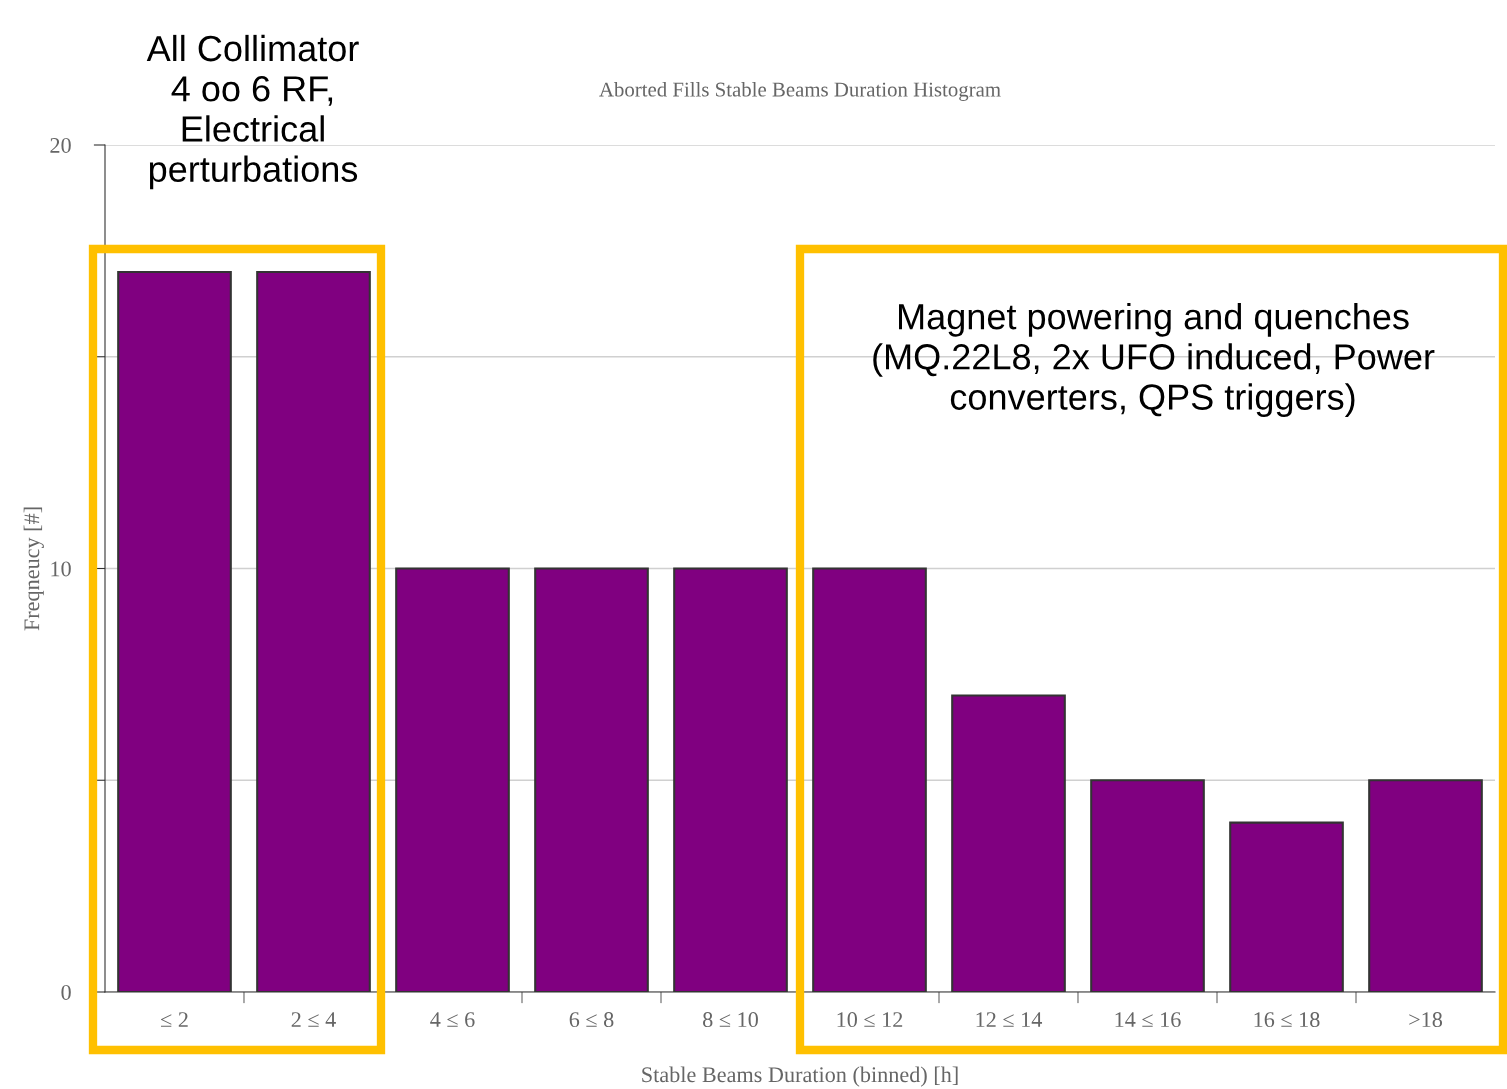 Image resolution: width=1507 pixels, height=1089 pixels. I want to click on x-tick-label: 16 ≤ 18, so click(1287, 1020).